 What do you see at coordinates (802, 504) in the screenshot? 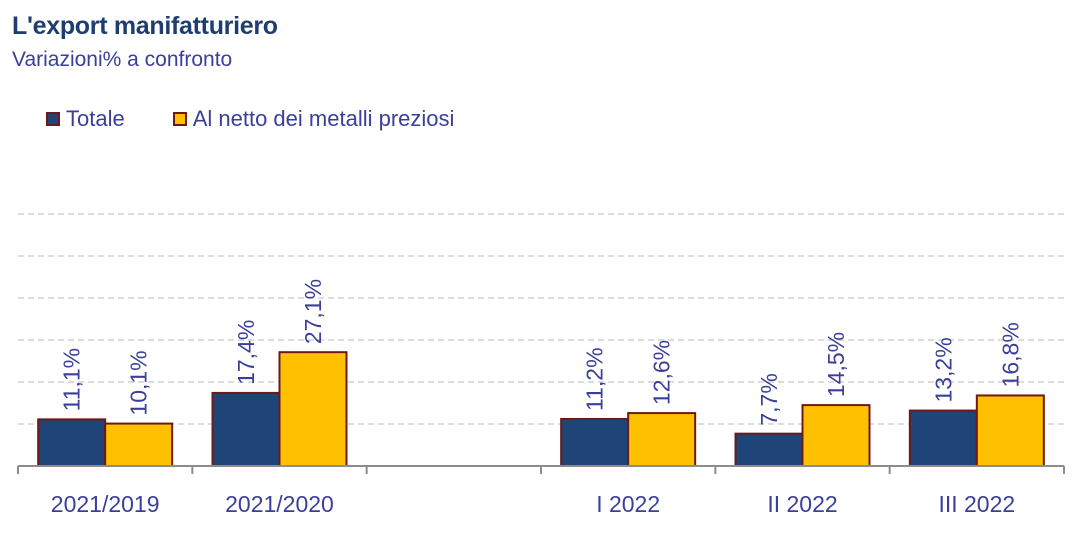
I see `category-label: II 2022` at bounding box center [802, 504].